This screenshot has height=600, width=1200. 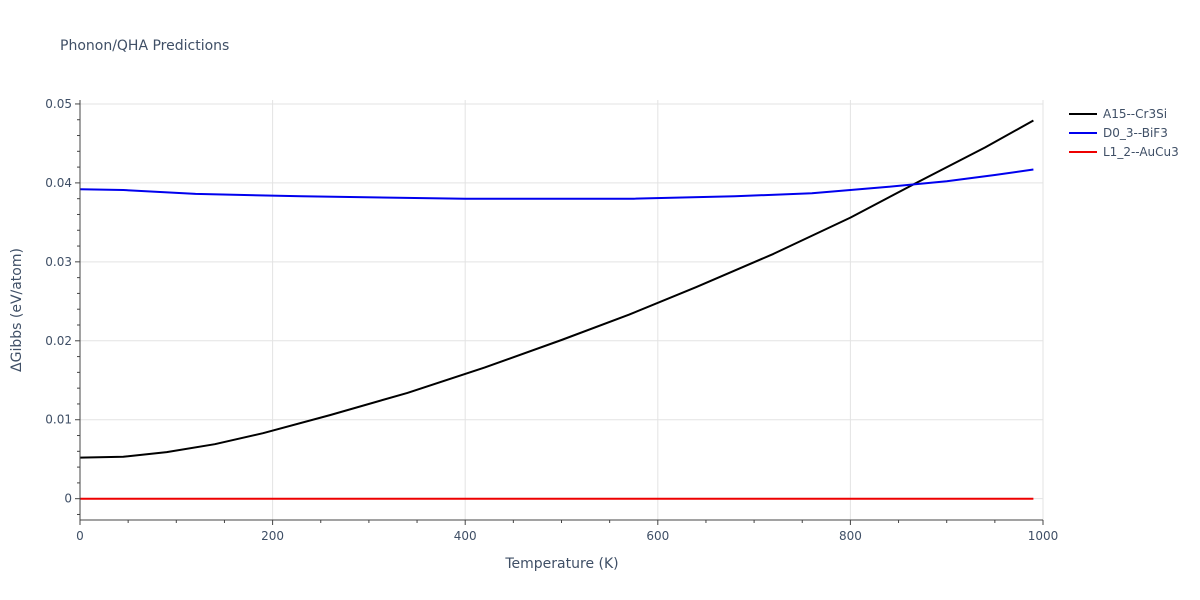 I want to click on x-tick-label: 600, so click(x=657, y=536).